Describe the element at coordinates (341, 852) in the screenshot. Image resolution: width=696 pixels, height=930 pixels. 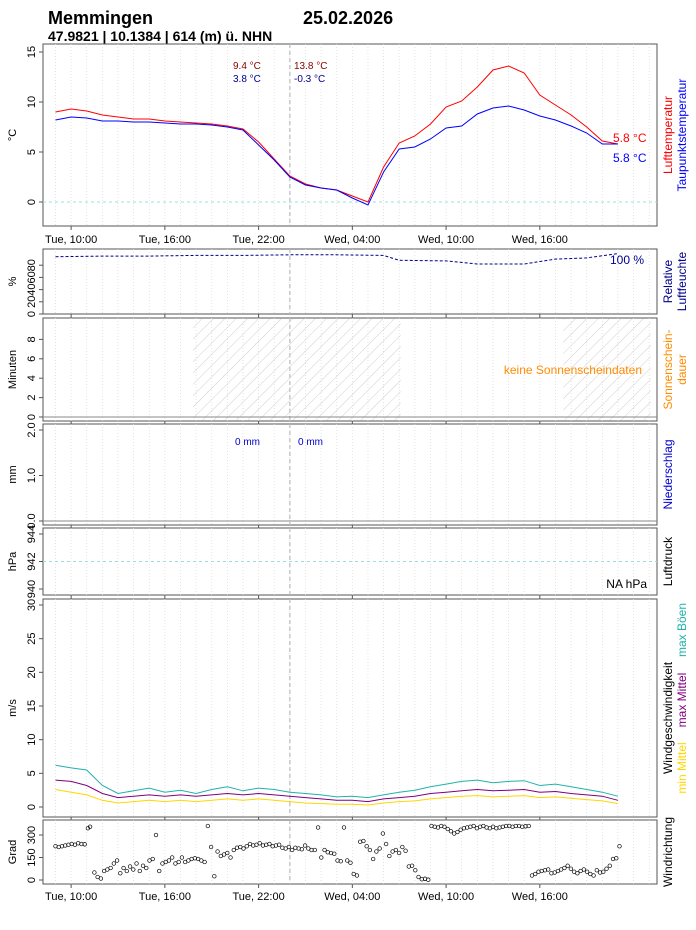
I see `panel-wind_direction: Grad 0 150 300 Windrichtung` at that location.